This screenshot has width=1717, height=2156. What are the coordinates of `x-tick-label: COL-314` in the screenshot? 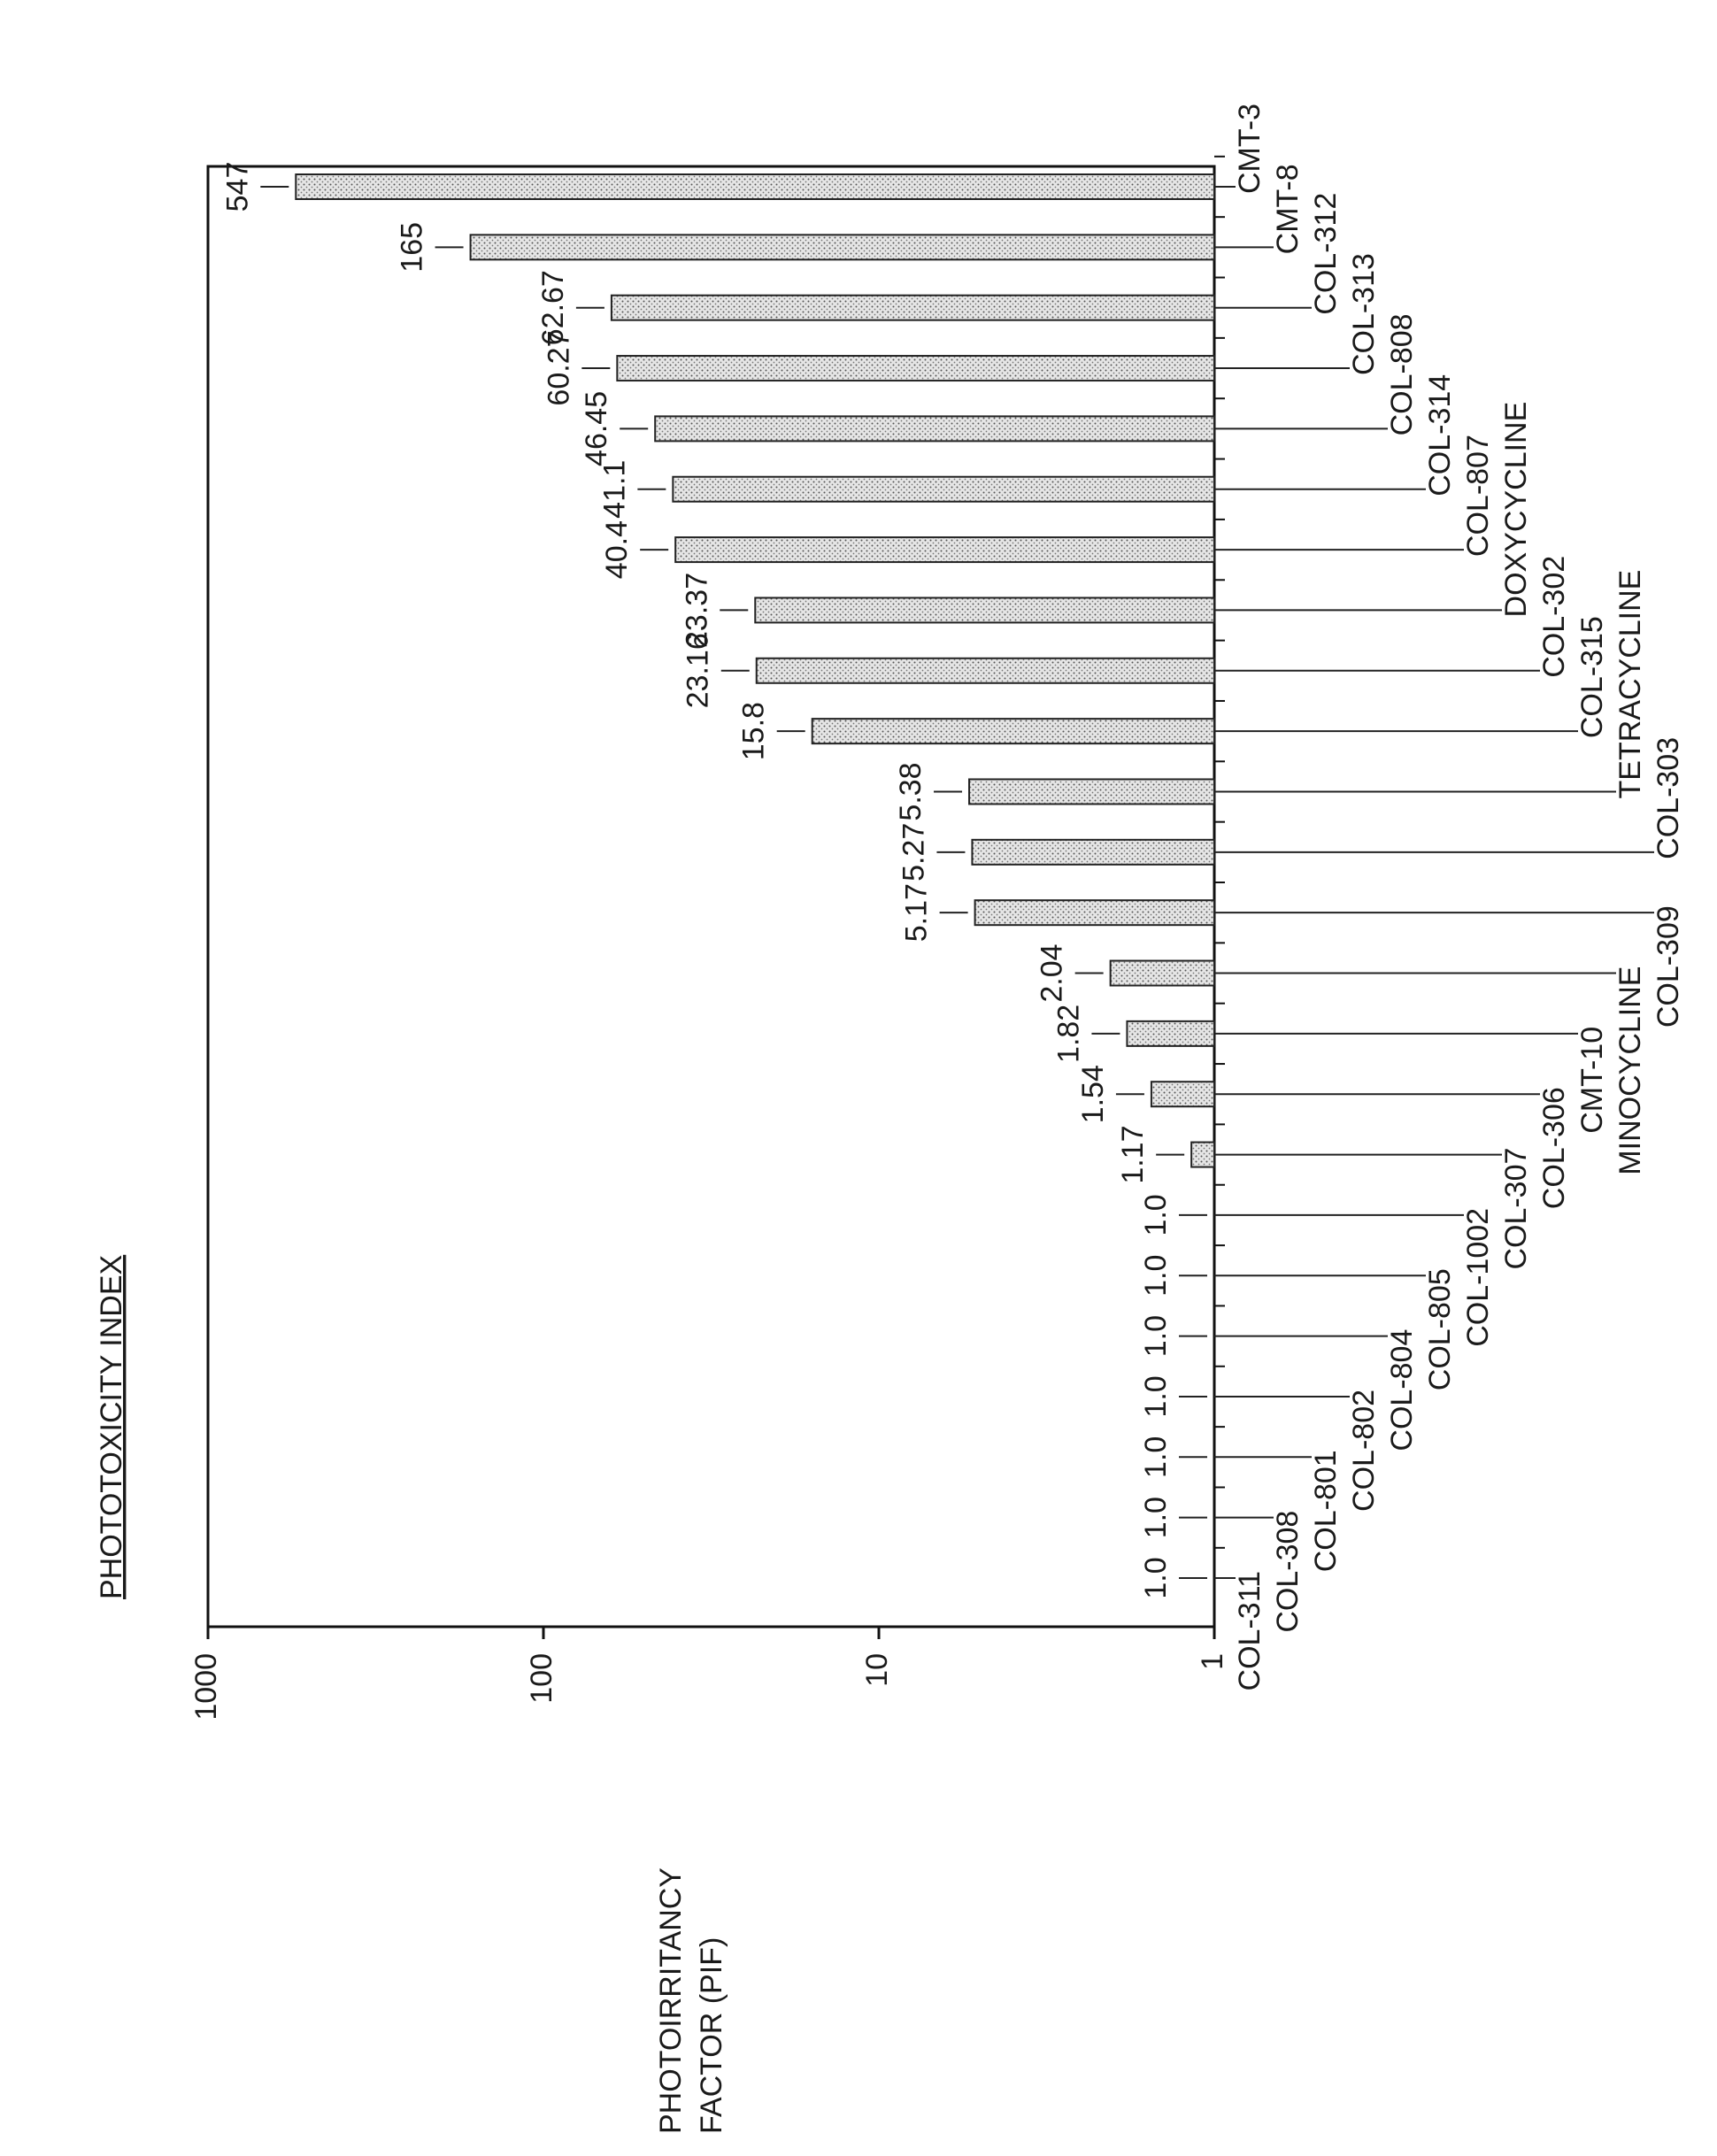 It's located at (1440, 436).